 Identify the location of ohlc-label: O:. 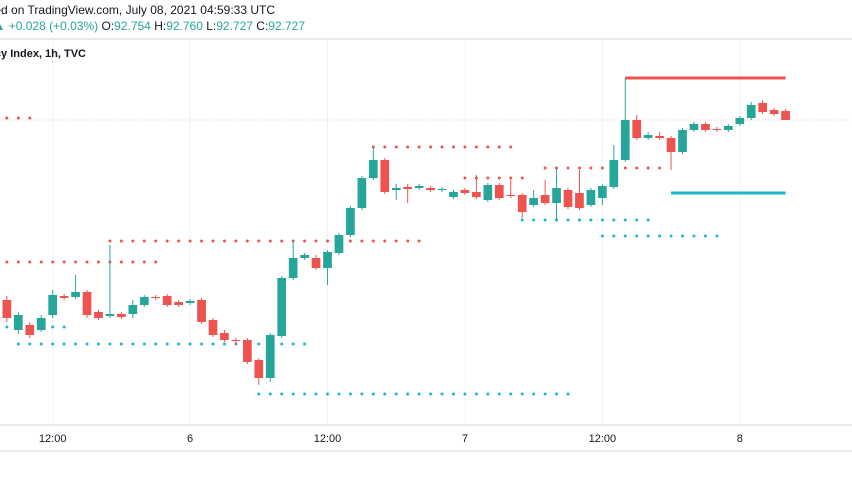
(107, 26).